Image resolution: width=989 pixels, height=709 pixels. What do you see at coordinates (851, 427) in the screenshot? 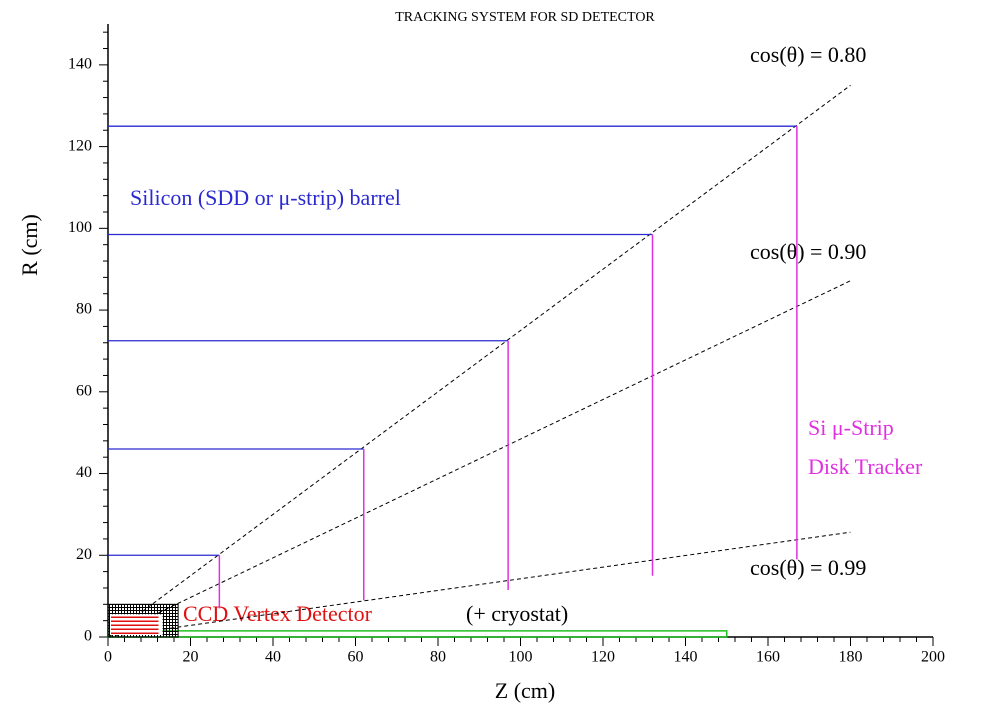
I see `disk-label: Si μ-Strip` at bounding box center [851, 427].